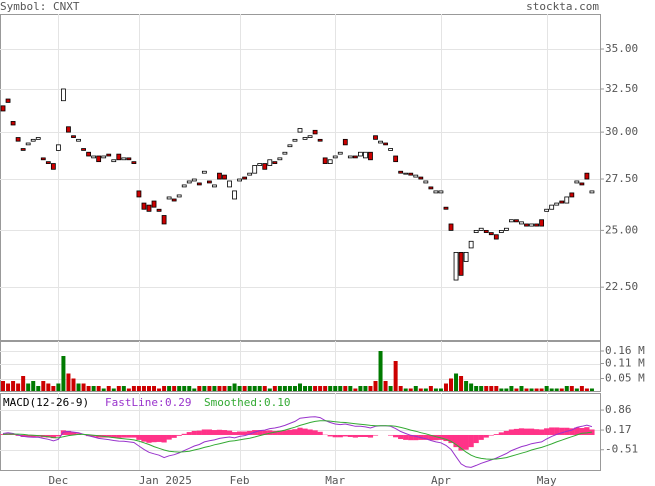 Image resolution: width=655 pixels, height=486 pixels. I want to click on x-tick-label: Feb, so click(240, 480).